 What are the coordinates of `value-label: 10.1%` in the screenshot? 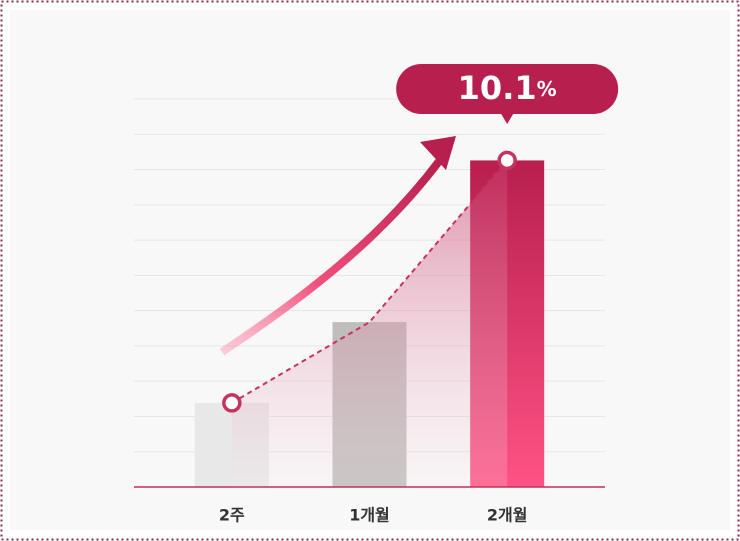 It's located at (507, 88).